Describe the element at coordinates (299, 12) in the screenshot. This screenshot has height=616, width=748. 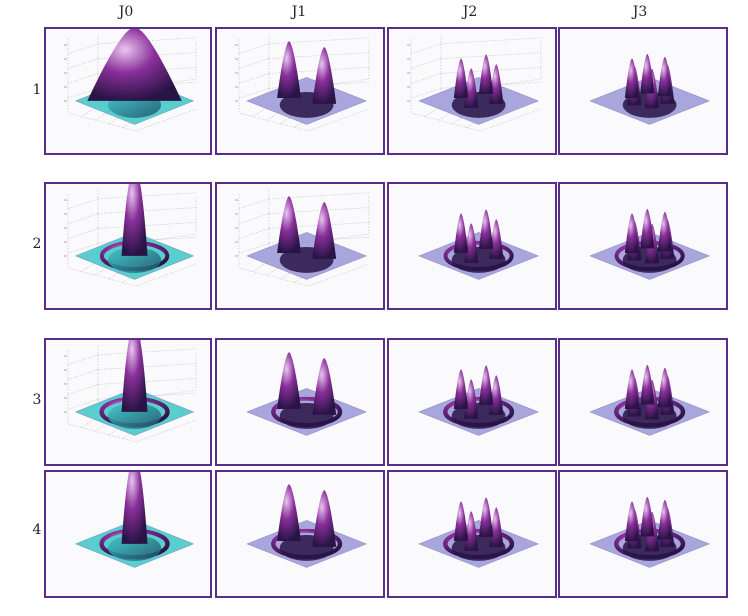
I see `column-header-j1: J1` at that location.